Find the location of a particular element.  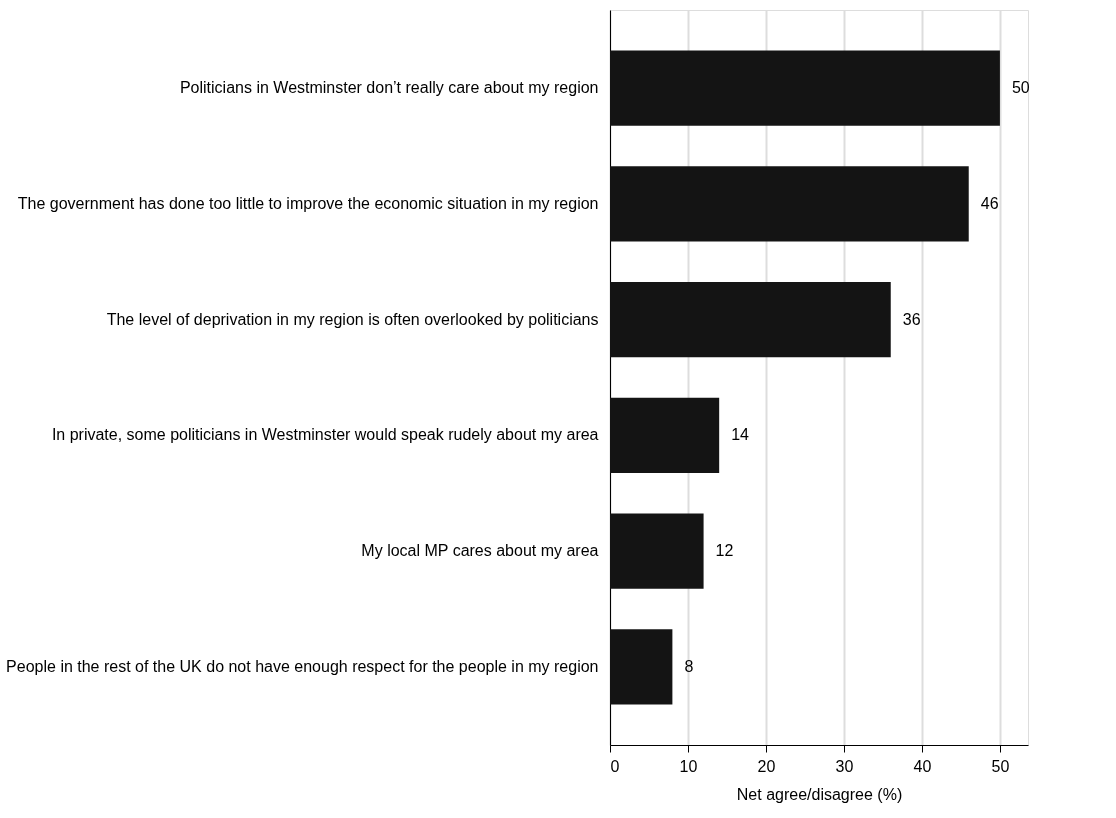

x-tick-label: 20 is located at coordinates (766, 766).